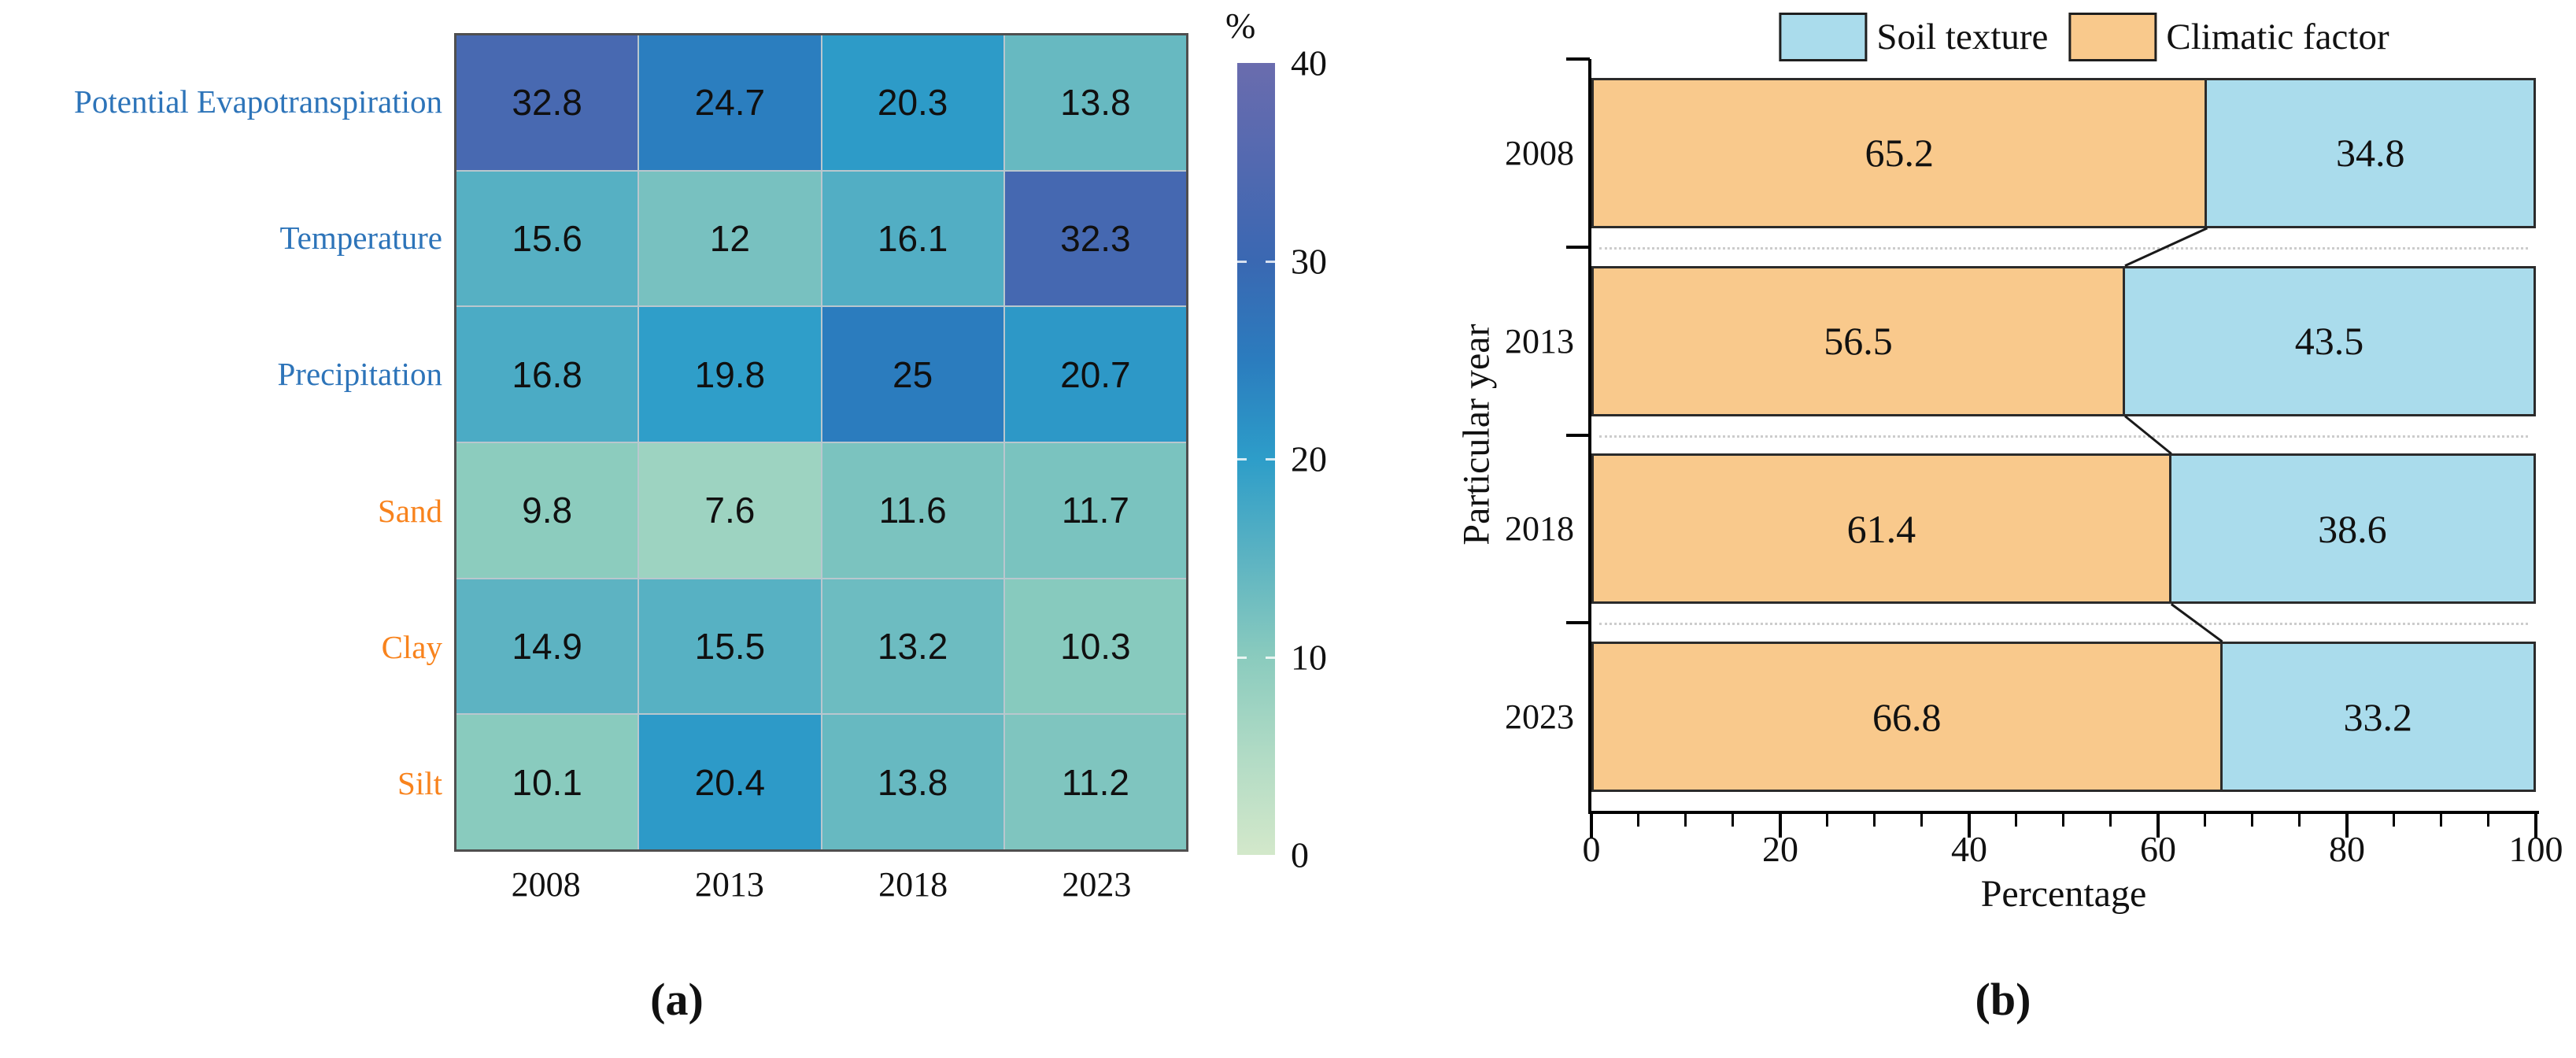 The image size is (2576, 1058). I want to click on caption-a: (a), so click(677, 999).